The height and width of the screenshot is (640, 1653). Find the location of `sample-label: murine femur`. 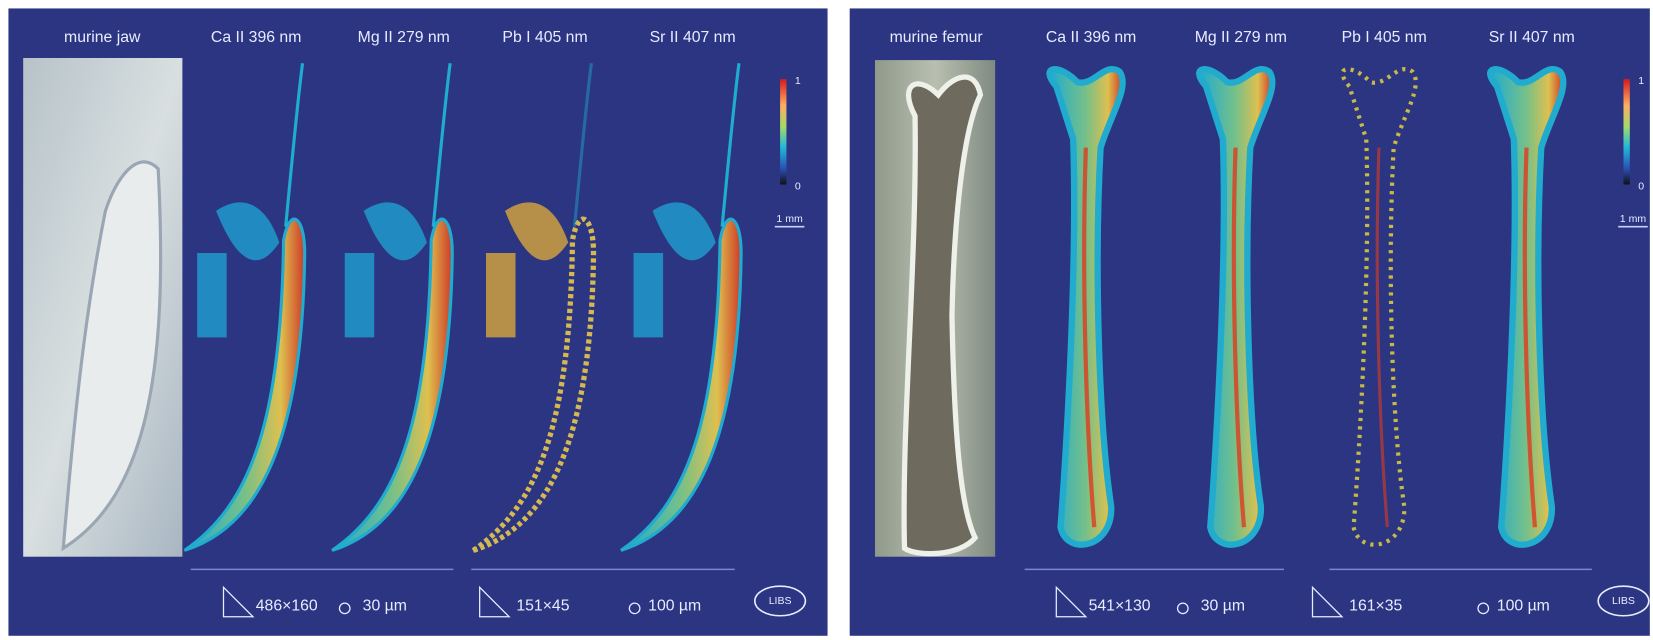

sample-label: murine femur is located at coordinates (936, 37).